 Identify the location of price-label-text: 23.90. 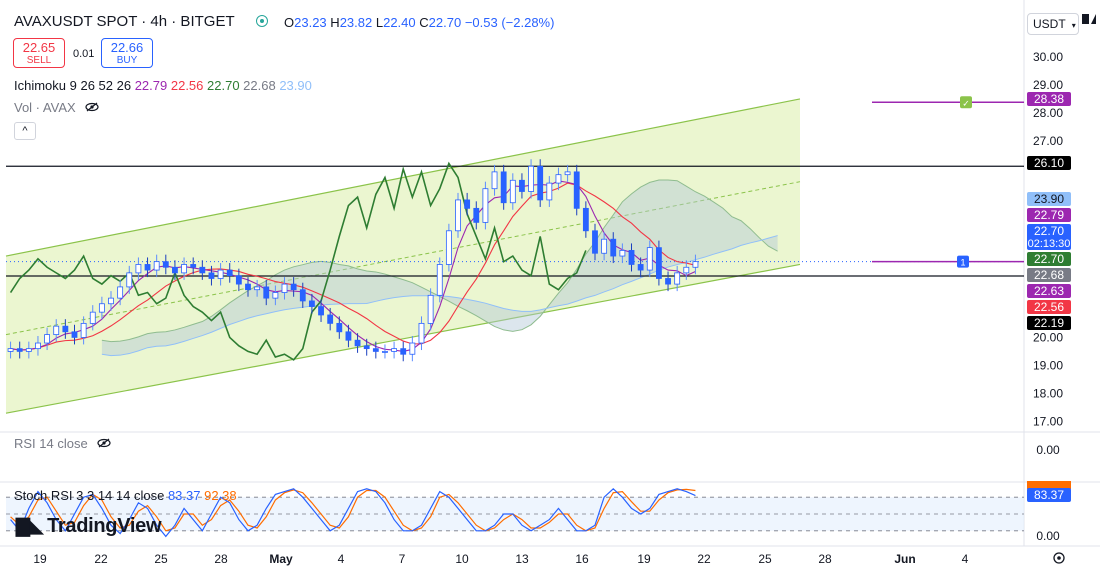
(1049, 199).